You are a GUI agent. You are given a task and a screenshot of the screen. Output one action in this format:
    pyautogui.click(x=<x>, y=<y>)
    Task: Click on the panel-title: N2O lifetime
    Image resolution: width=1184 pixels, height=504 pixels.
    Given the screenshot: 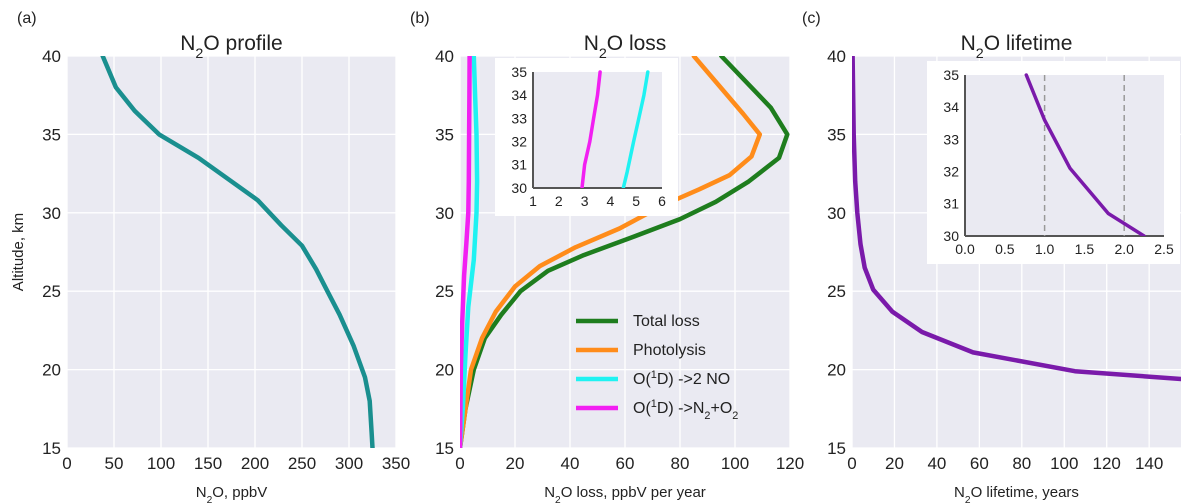 What is the action you would take?
    pyautogui.click(x=1017, y=47)
    